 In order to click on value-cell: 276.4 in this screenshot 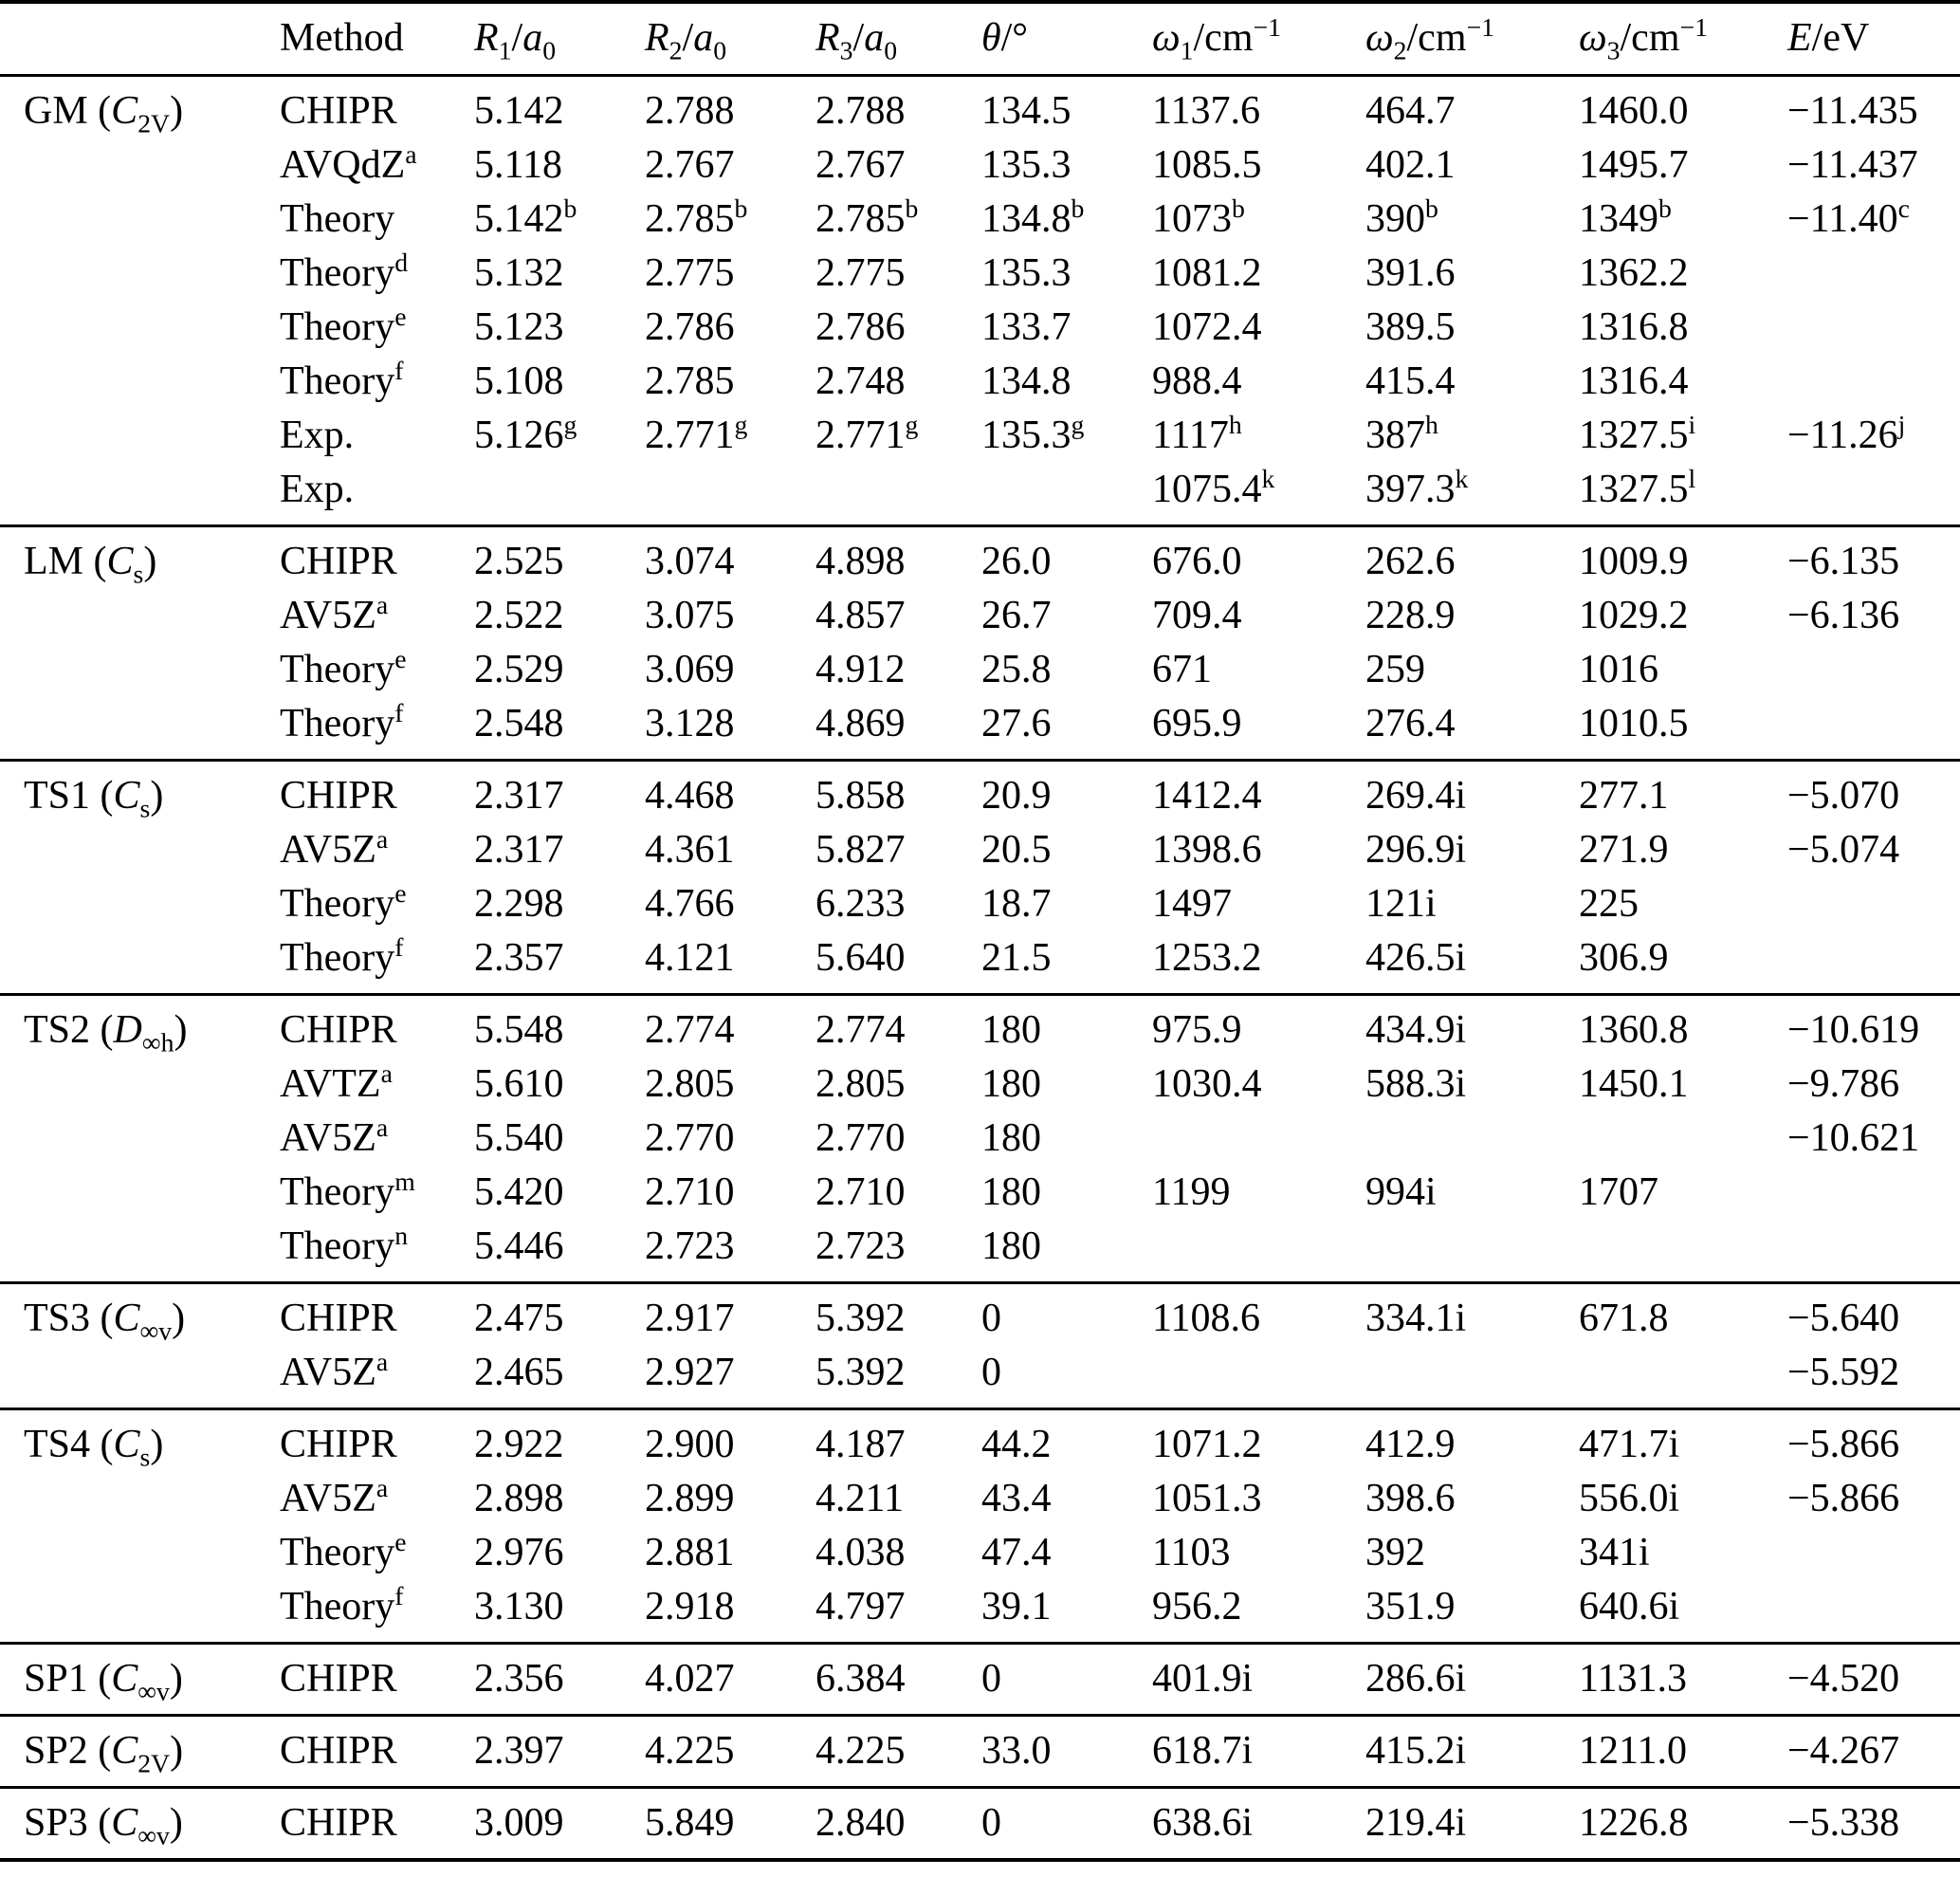, I will do `click(1410, 723)`.